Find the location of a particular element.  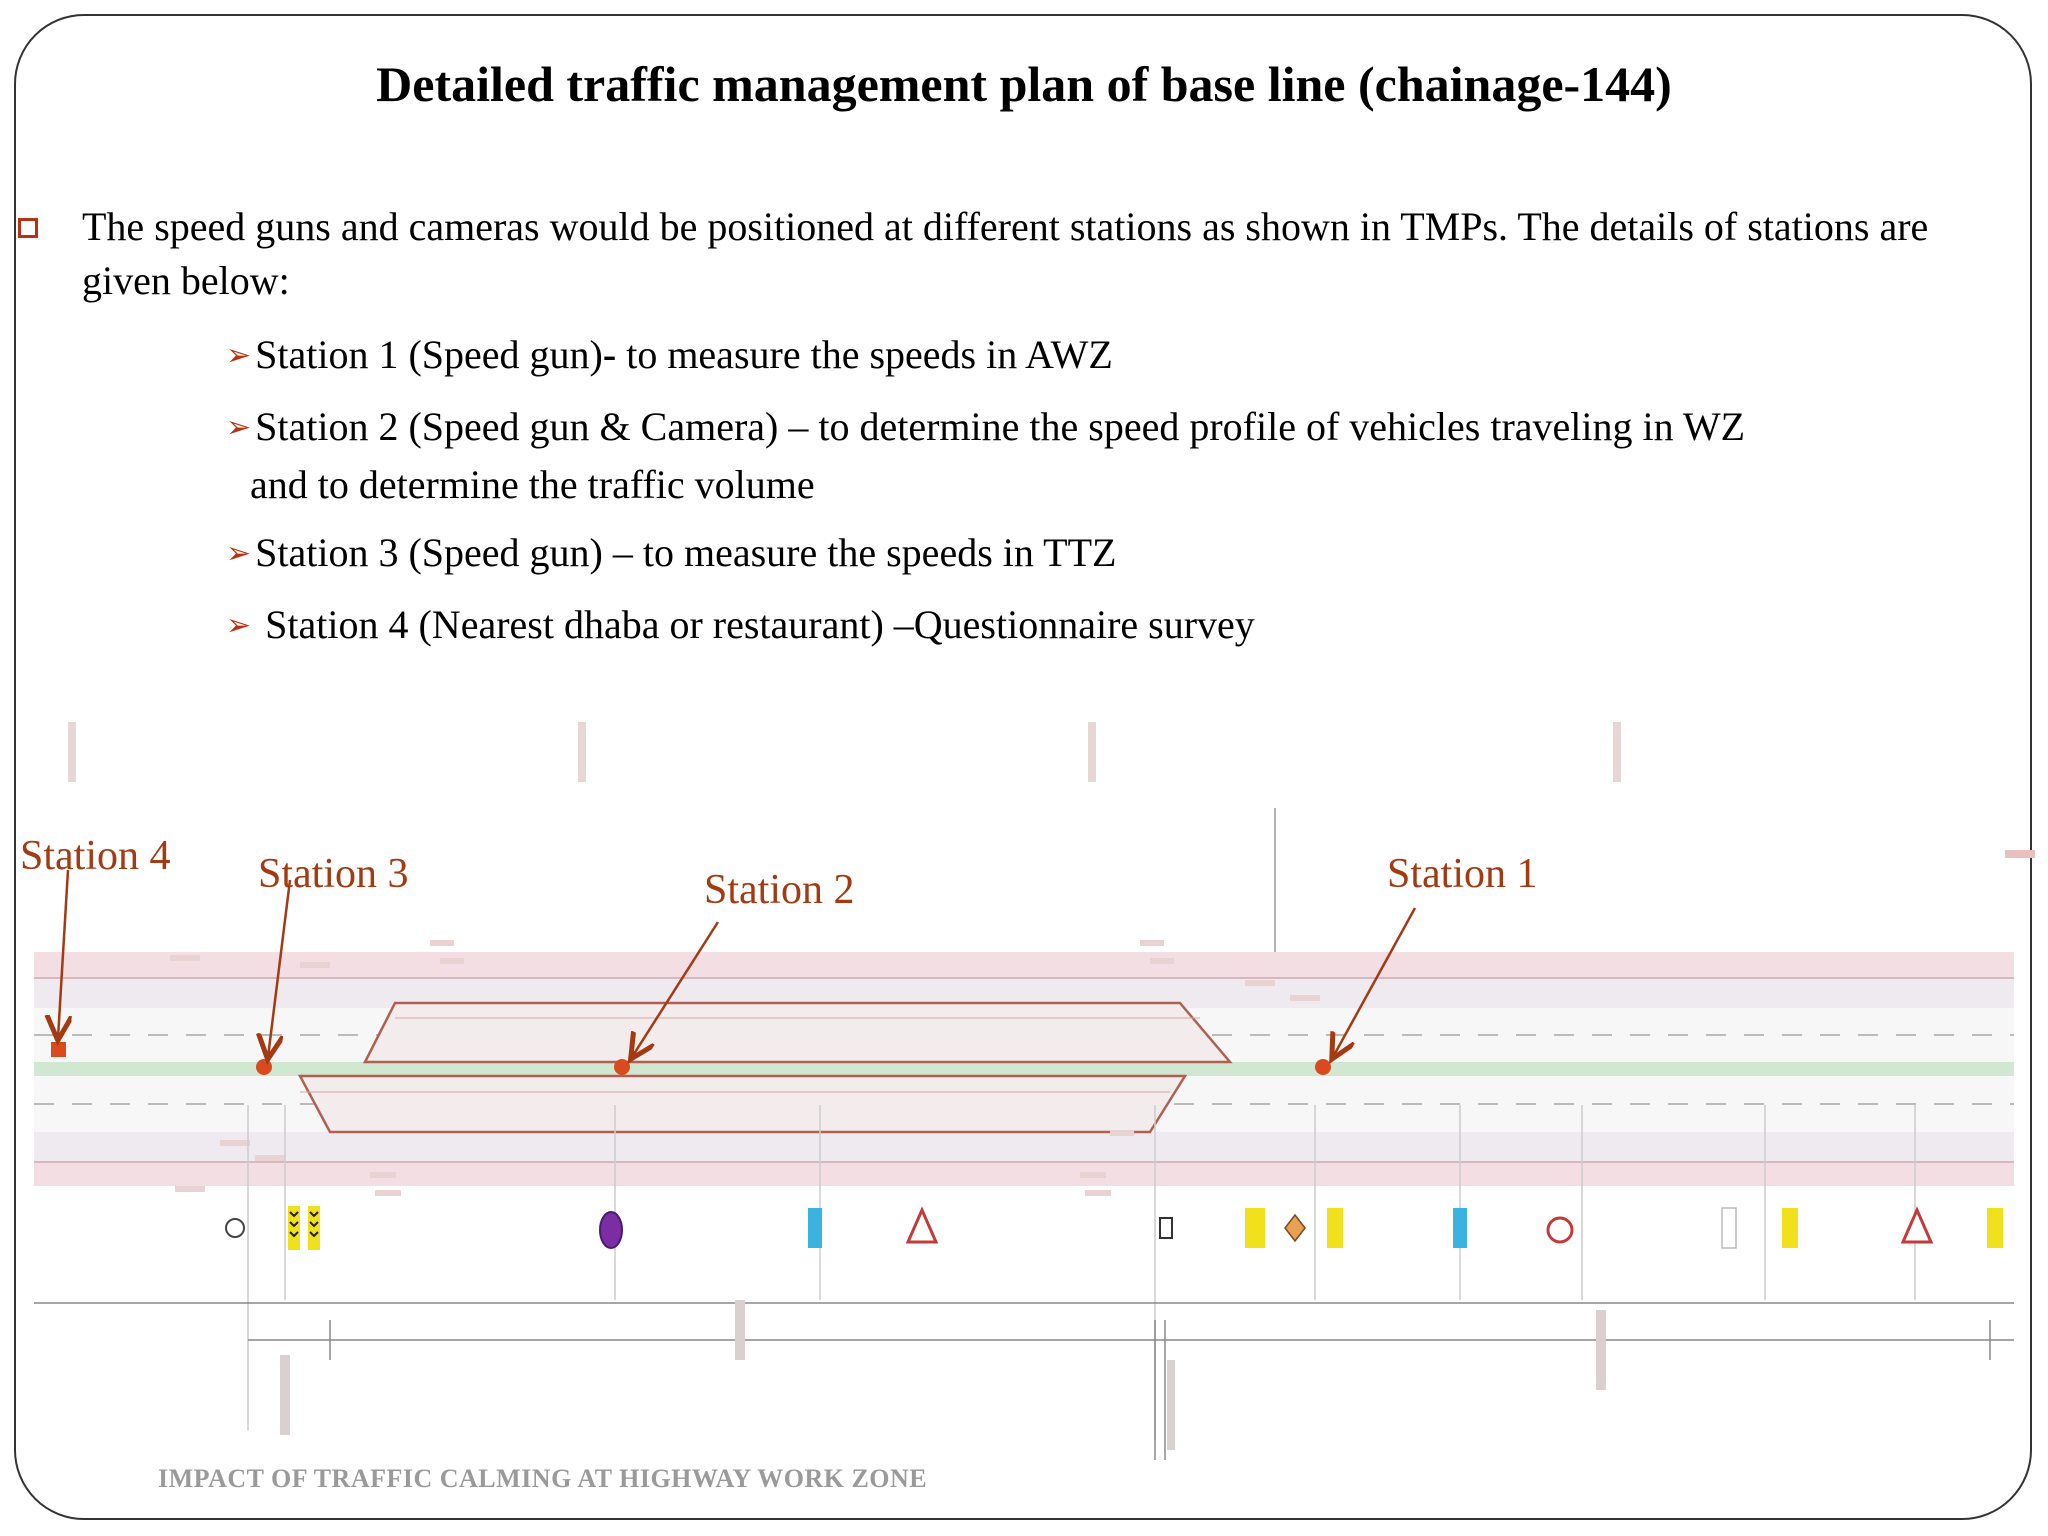

station-3-marker is located at coordinates (264, 1067).